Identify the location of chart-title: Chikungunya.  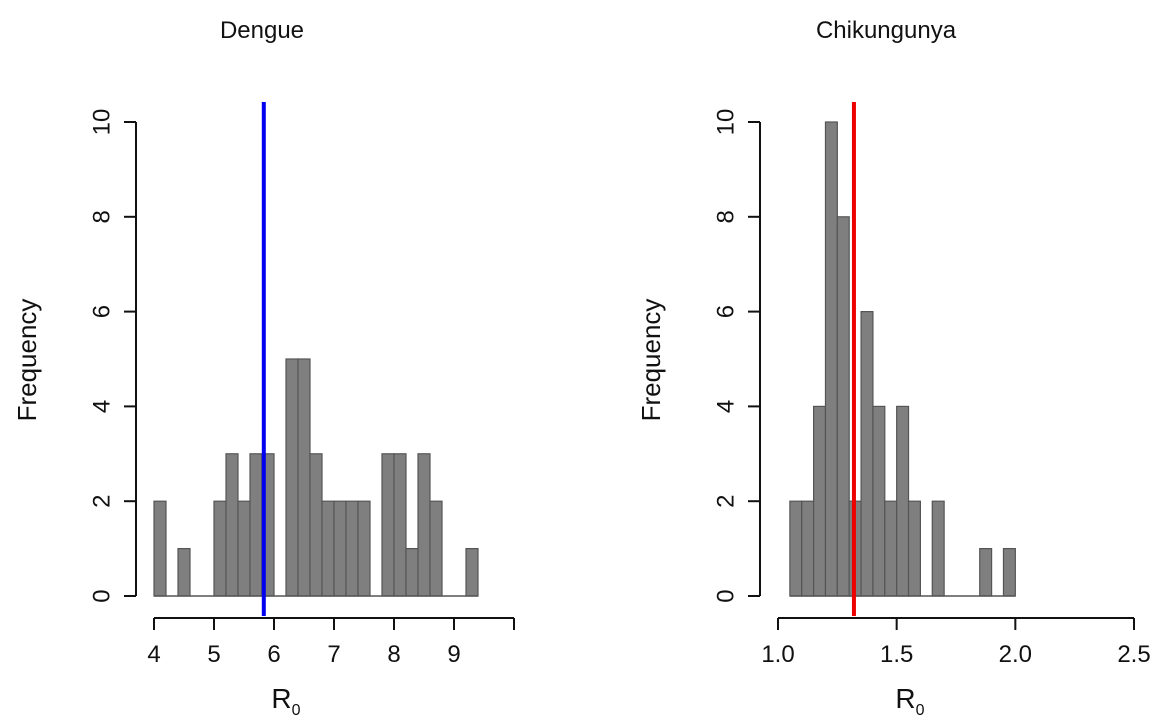
(886, 30).